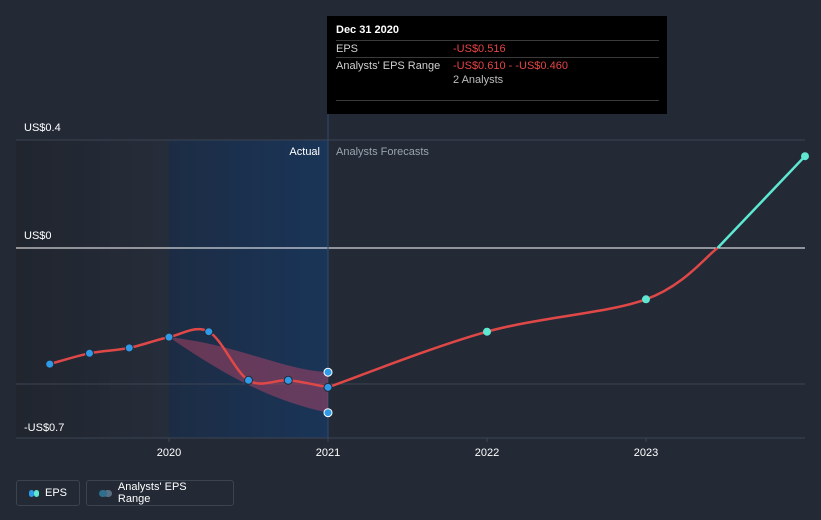  What do you see at coordinates (478, 80) in the screenshot?
I see `tooltip-analysts-count: 2 Analysts` at bounding box center [478, 80].